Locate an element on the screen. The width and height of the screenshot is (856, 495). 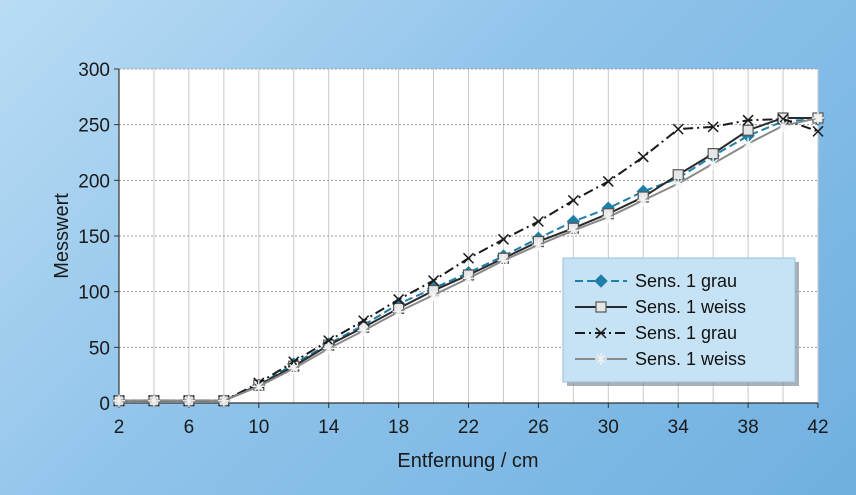
x-tick-label: 22 is located at coordinates (468, 427).